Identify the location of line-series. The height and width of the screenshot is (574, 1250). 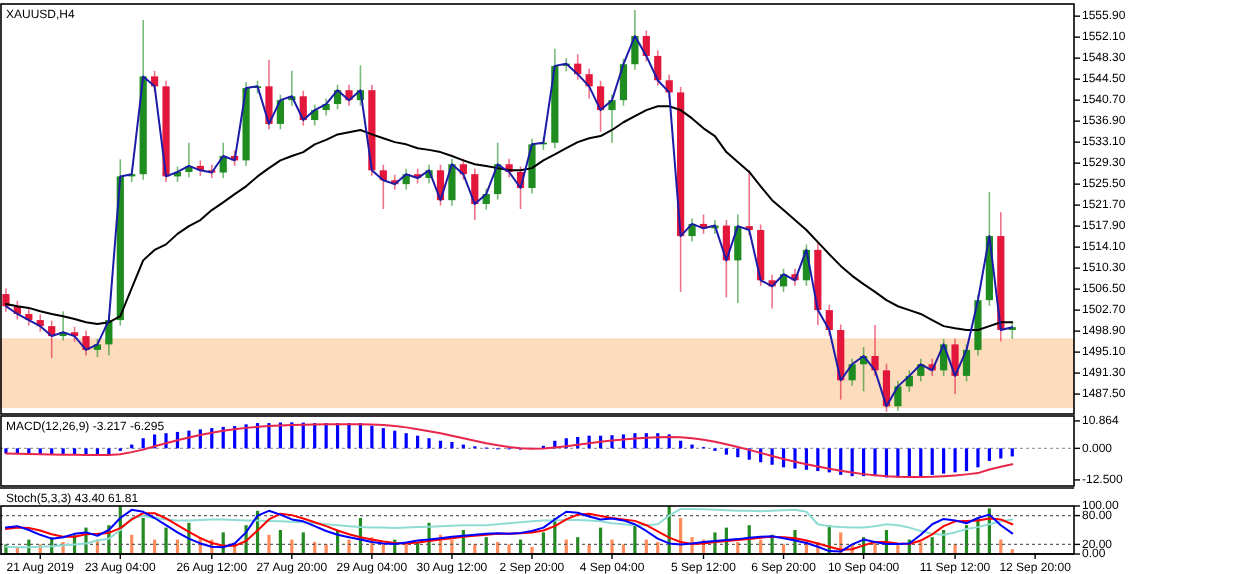
(509, 450).